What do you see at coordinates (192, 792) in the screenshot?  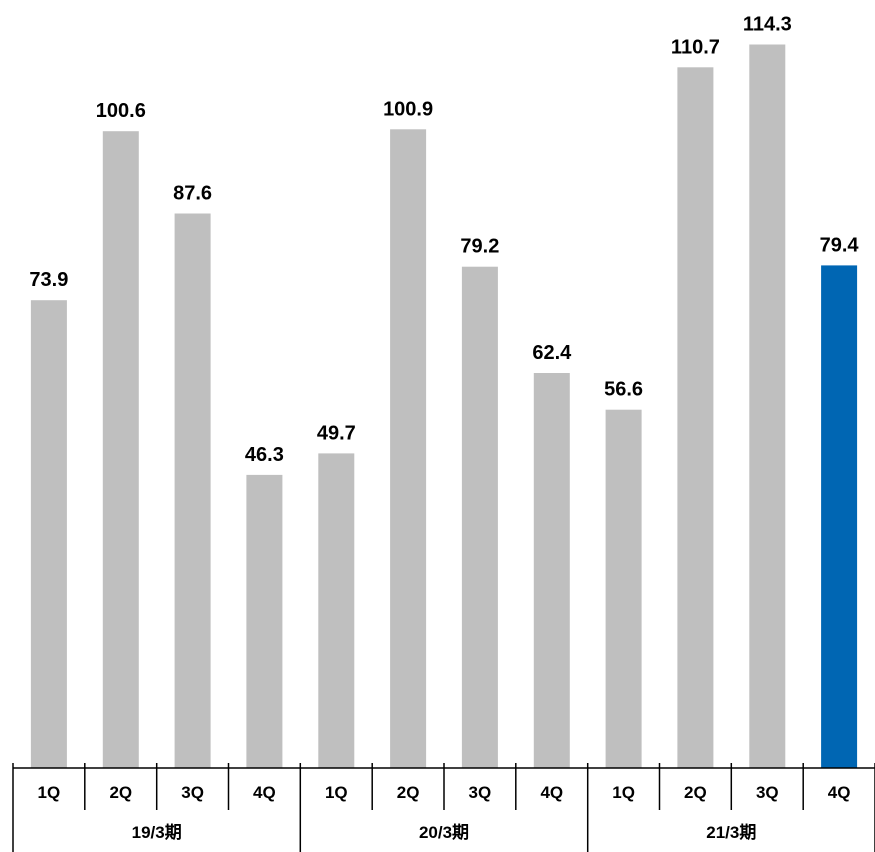 I see `tick-label-2: 3Q` at bounding box center [192, 792].